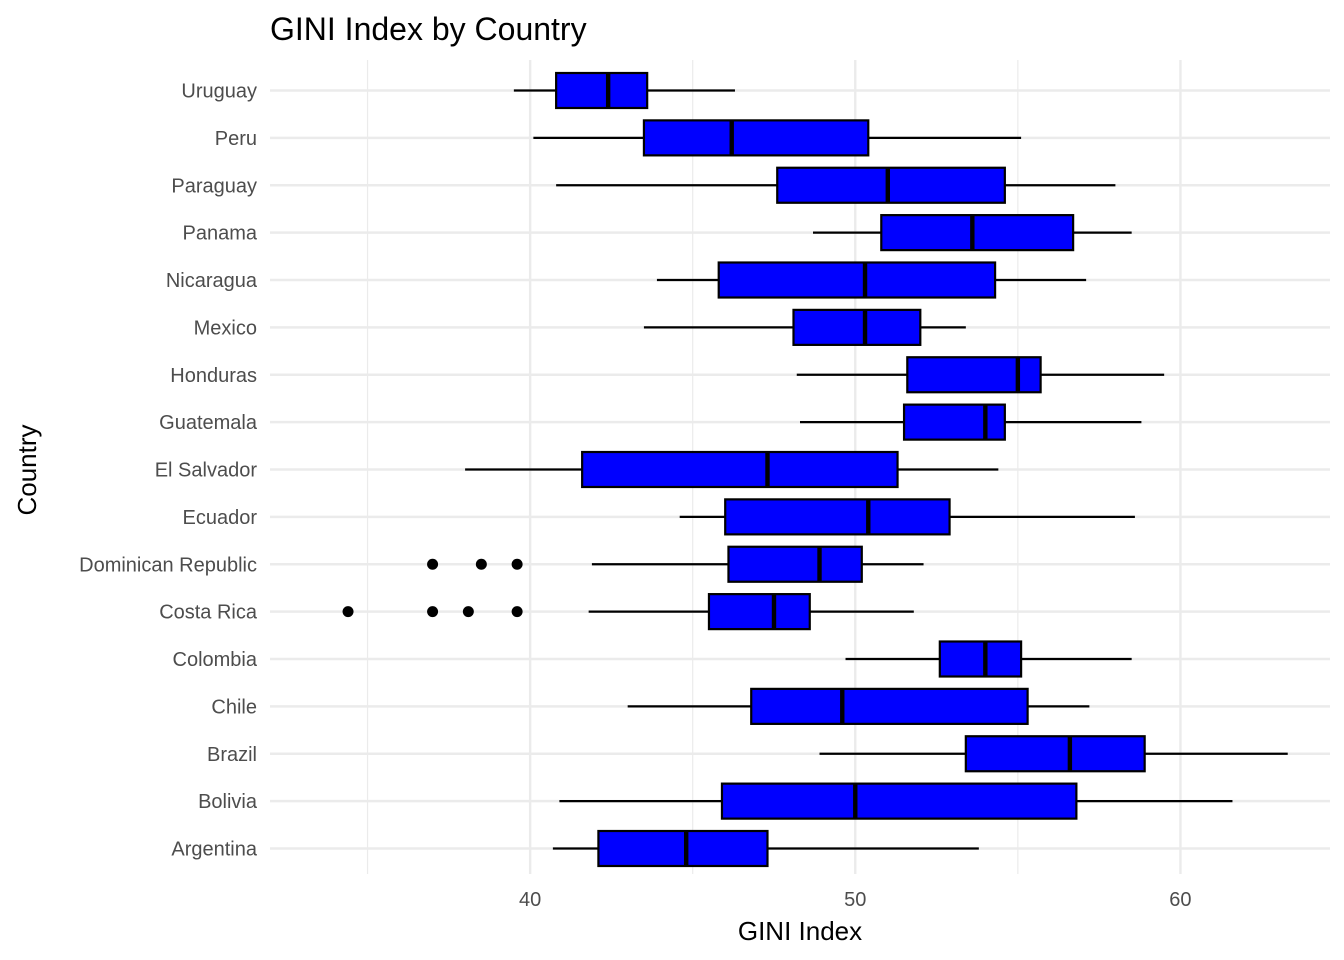  I want to click on box-guatemala, so click(971, 422).